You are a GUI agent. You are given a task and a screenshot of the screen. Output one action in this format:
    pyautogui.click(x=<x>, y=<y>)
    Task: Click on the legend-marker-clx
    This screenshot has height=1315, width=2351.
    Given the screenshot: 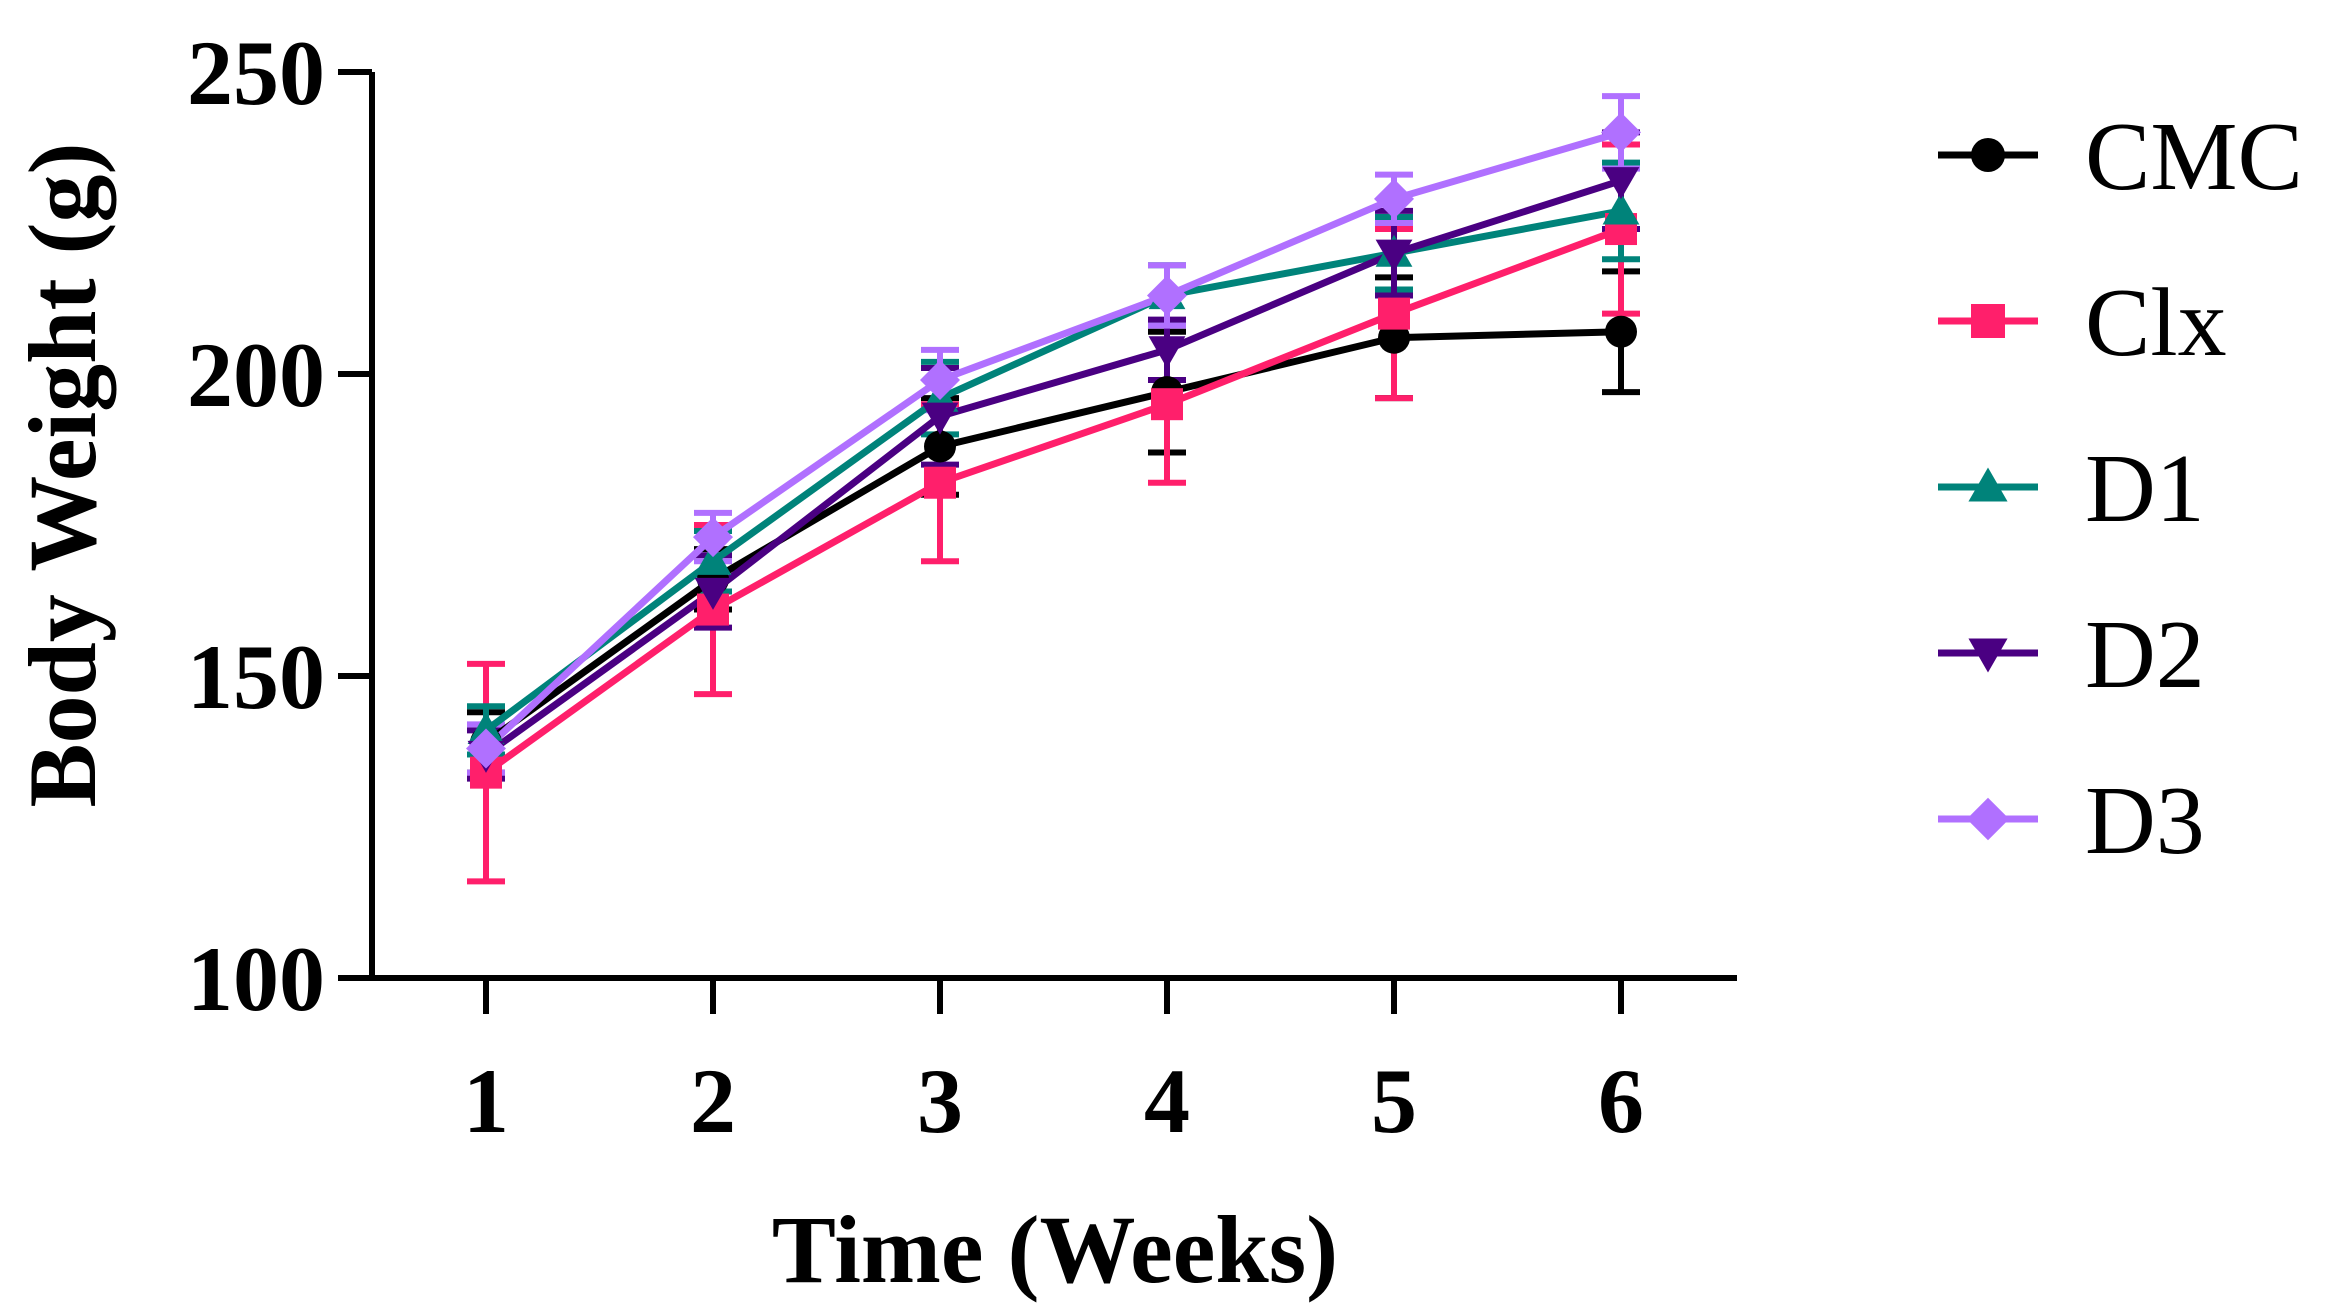 What is the action you would take?
    pyautogui.click(x=1988, y=321)
    